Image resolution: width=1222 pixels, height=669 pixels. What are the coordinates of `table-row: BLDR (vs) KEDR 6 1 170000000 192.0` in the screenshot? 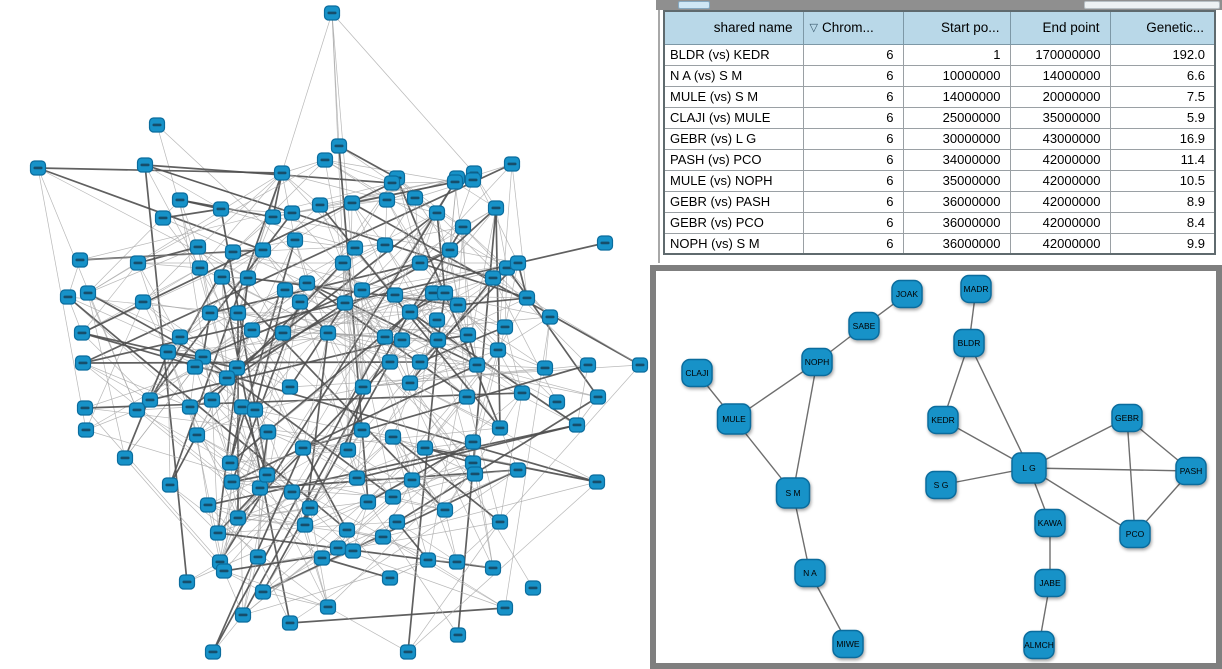 It's located at (939, 54).